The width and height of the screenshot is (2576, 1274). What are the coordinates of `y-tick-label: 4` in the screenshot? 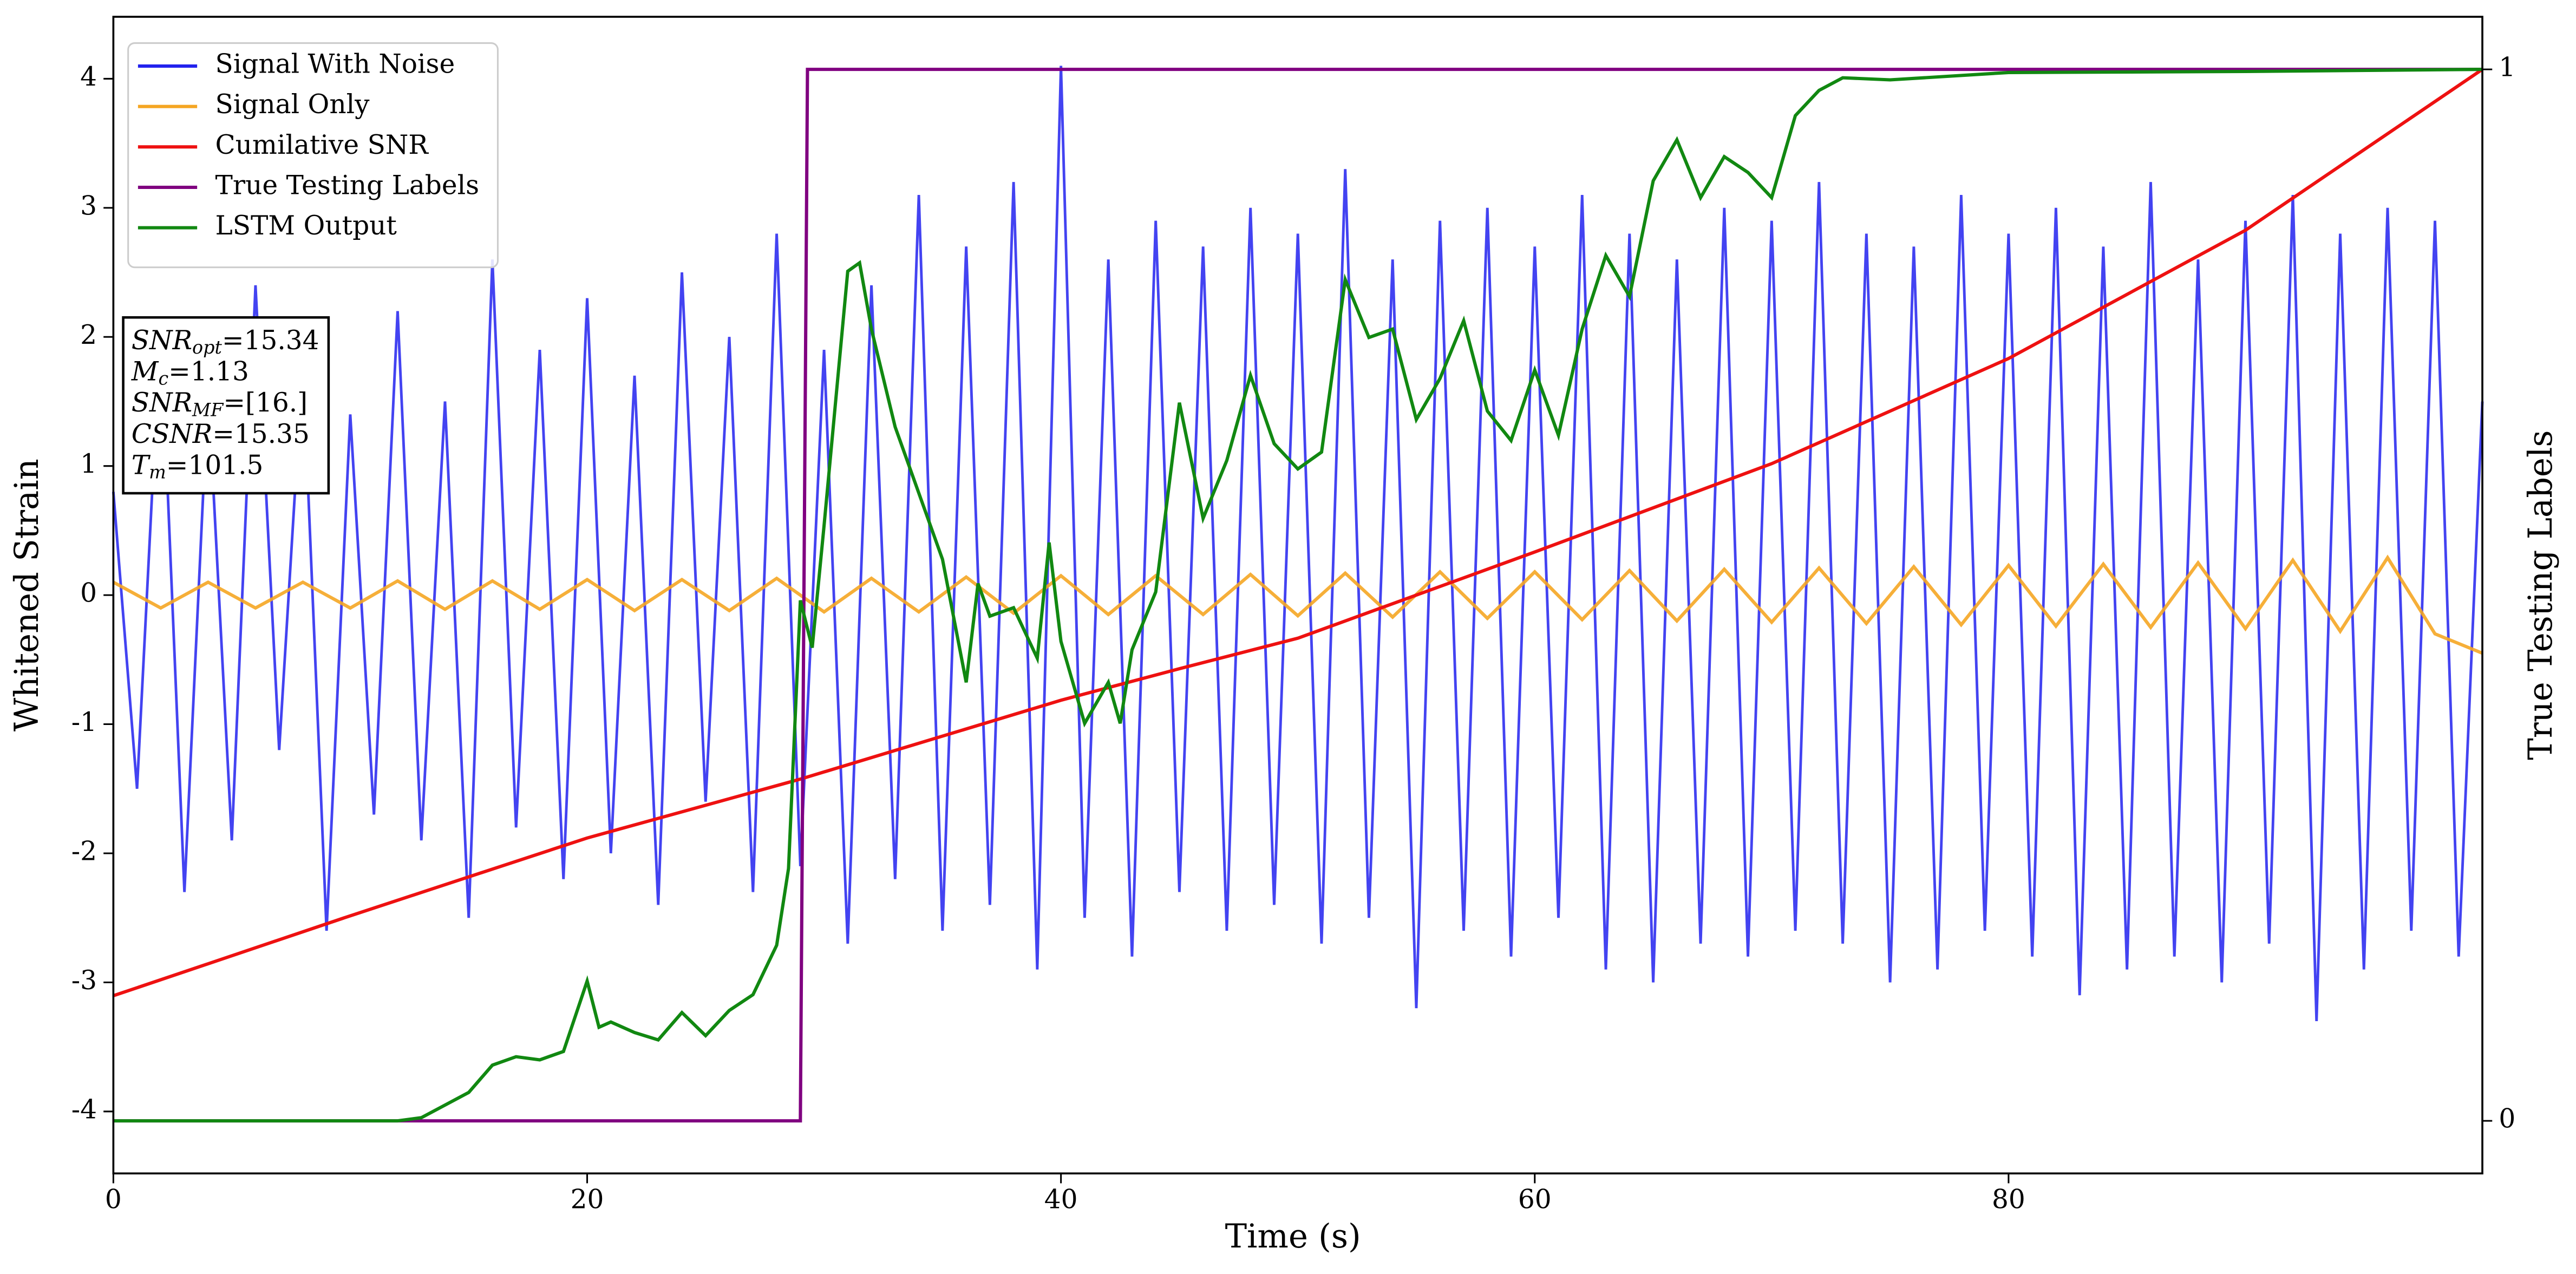 It's located at (88, 77).